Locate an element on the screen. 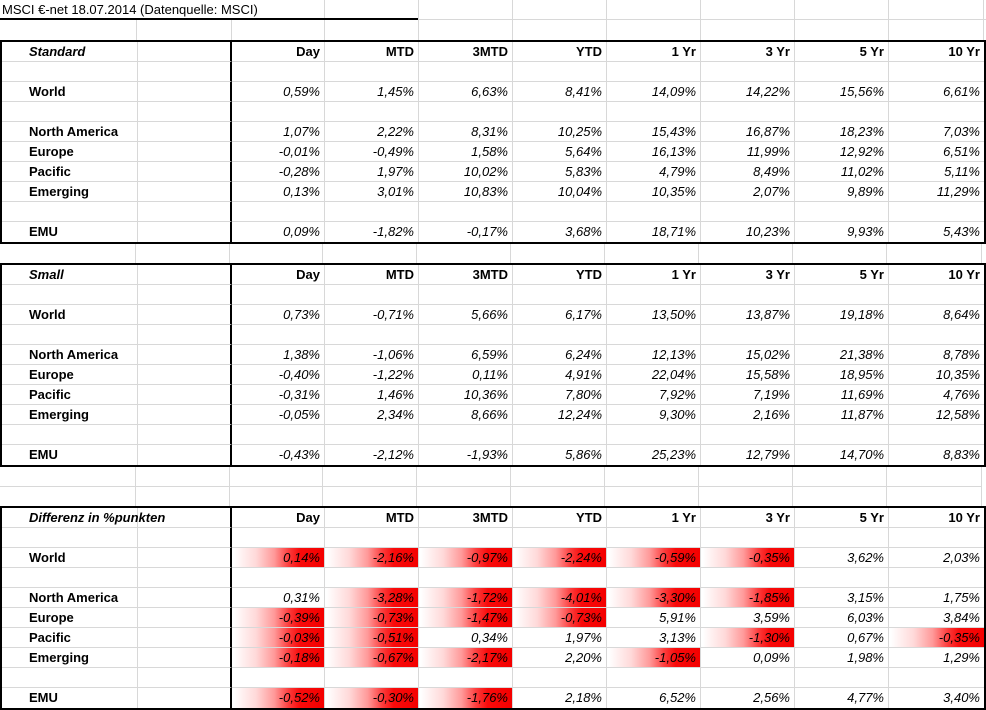 This screenshot has height=710, width=986. value-cell: 9,30% is located at coordinates (654, 415).